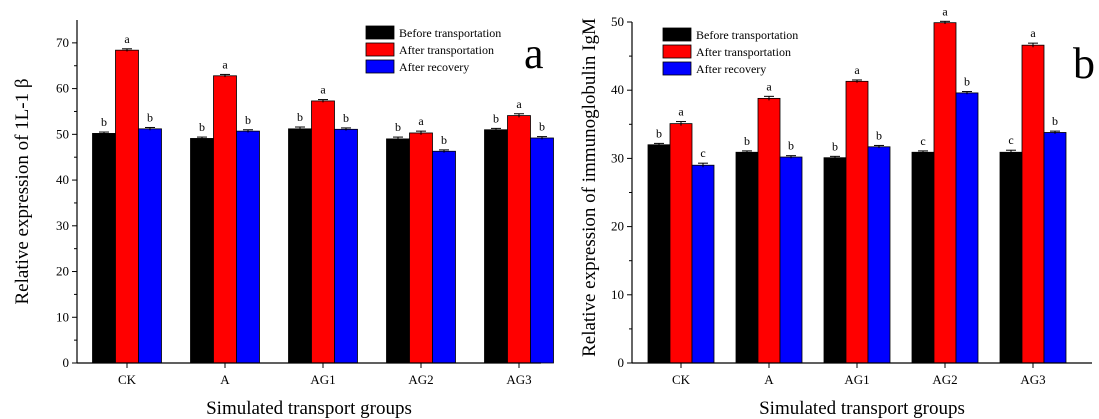 The width and height of the screenshot is (1099, 419). What do you see at coordinates (62, 88) in the screenshot?
I see `y-tick-label: 60` at bounding box center [62, 88].